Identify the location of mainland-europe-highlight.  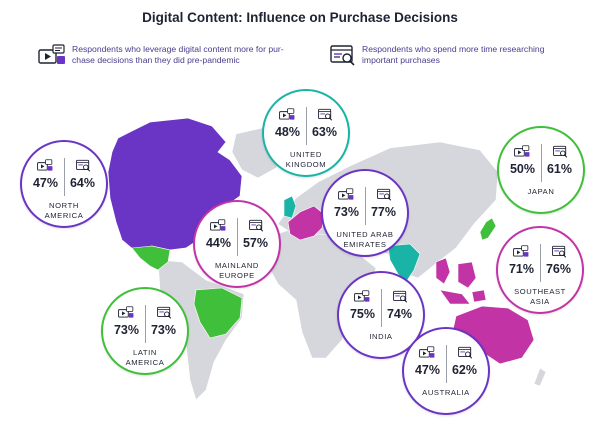
(306, 223).